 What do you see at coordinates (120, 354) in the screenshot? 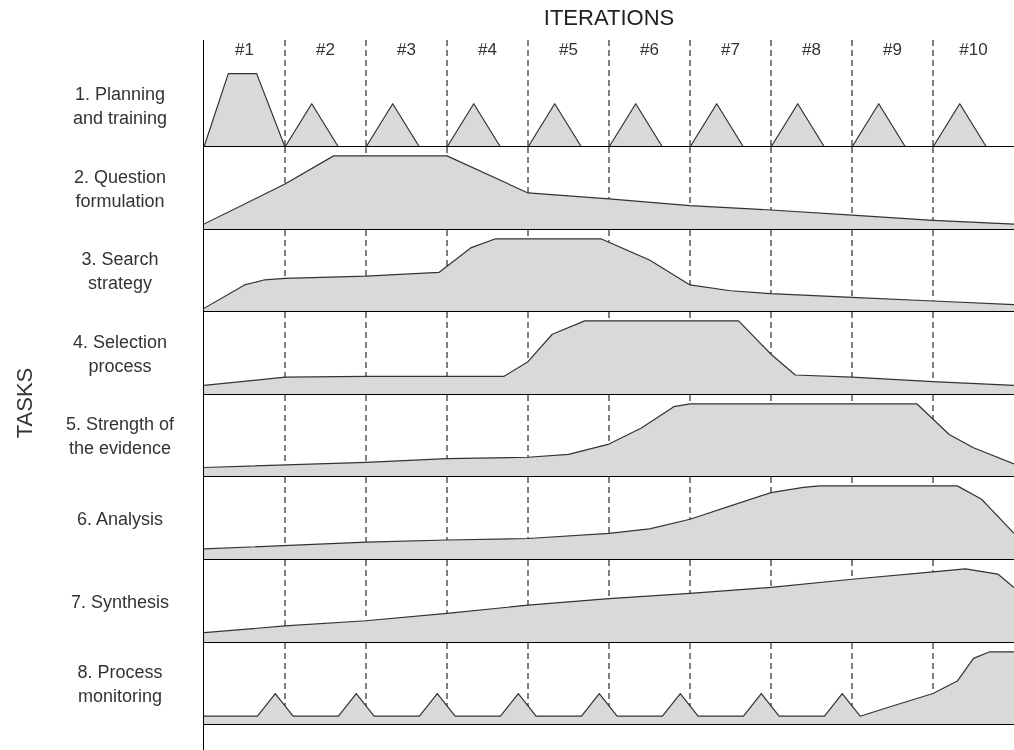
I see `y-axis-title: 4. Selection process` at bounding box center [120, 354].